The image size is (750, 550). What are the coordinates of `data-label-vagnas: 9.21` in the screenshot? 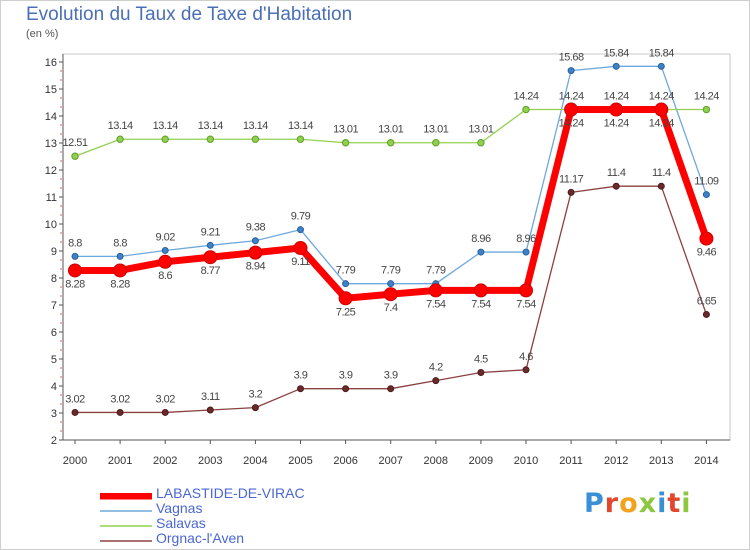 It's located at (211, 232).